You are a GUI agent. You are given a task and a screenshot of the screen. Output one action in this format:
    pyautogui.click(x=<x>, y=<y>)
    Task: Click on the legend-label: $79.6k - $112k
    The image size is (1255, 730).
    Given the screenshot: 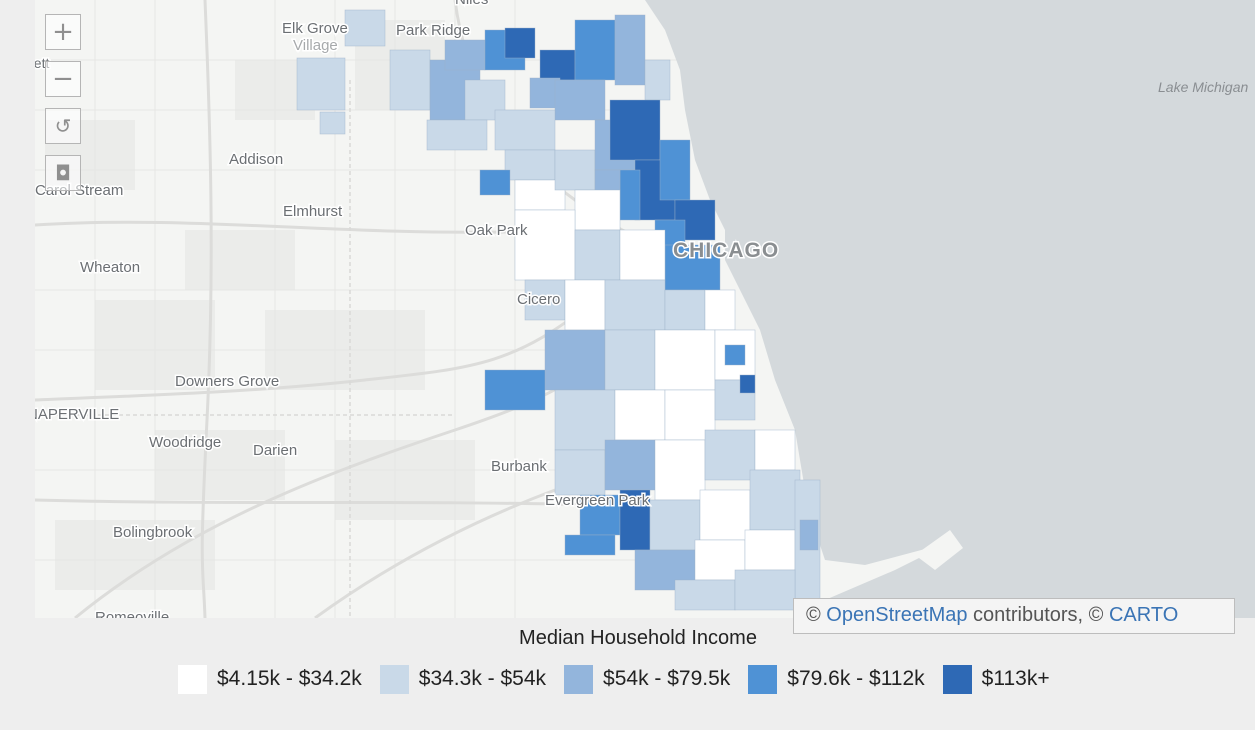 What is the action you would take?
    pyautogui.click(x=856, y=678)
    